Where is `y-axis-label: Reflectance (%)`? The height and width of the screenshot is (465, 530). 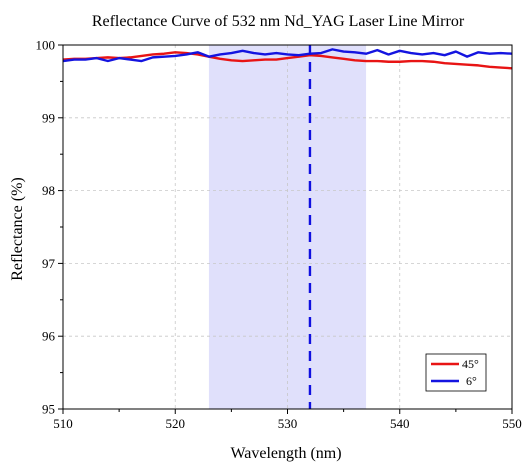 y-axis-label: Reflectance (%) is located at coordinates (17, 228).